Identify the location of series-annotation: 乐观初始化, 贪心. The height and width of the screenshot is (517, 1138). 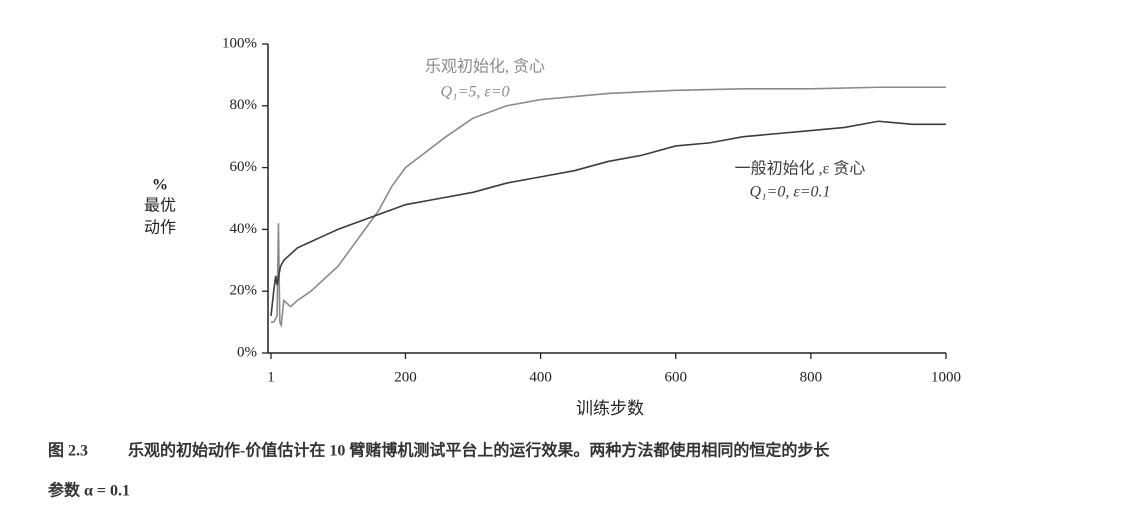
(485, 67).